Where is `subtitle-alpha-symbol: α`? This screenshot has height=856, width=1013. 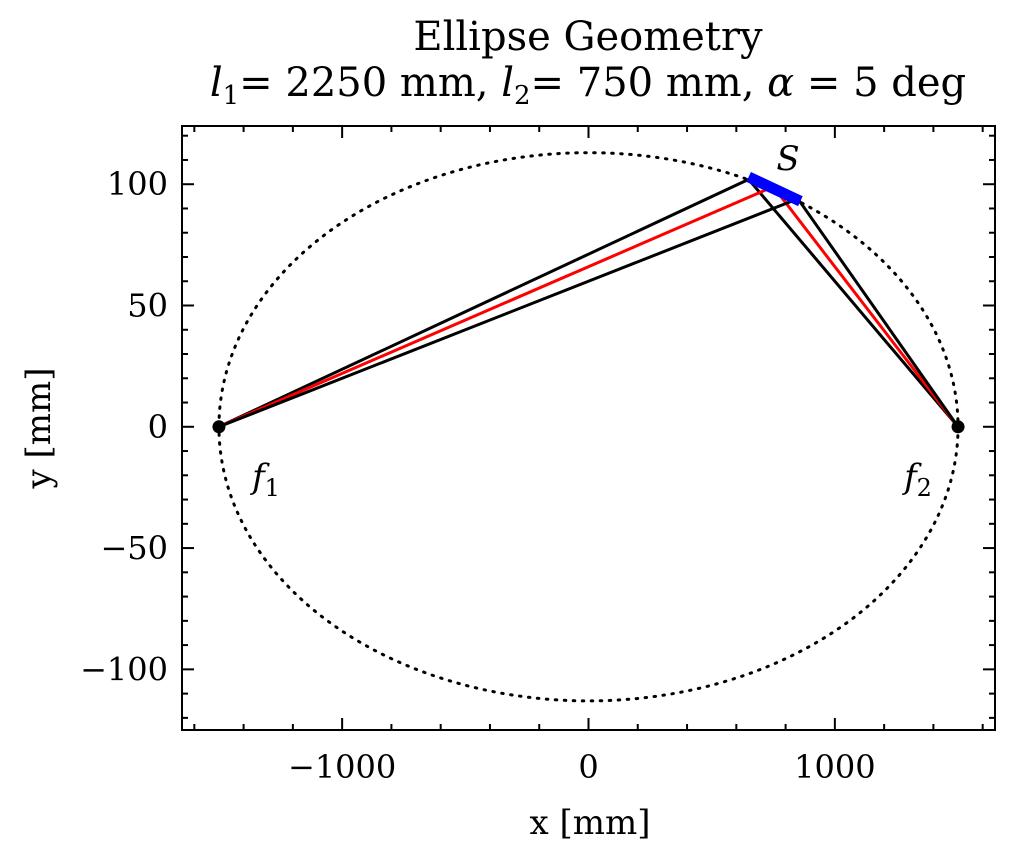
subtitle-alpha-symbol: α is located at coordinates (780, 83).